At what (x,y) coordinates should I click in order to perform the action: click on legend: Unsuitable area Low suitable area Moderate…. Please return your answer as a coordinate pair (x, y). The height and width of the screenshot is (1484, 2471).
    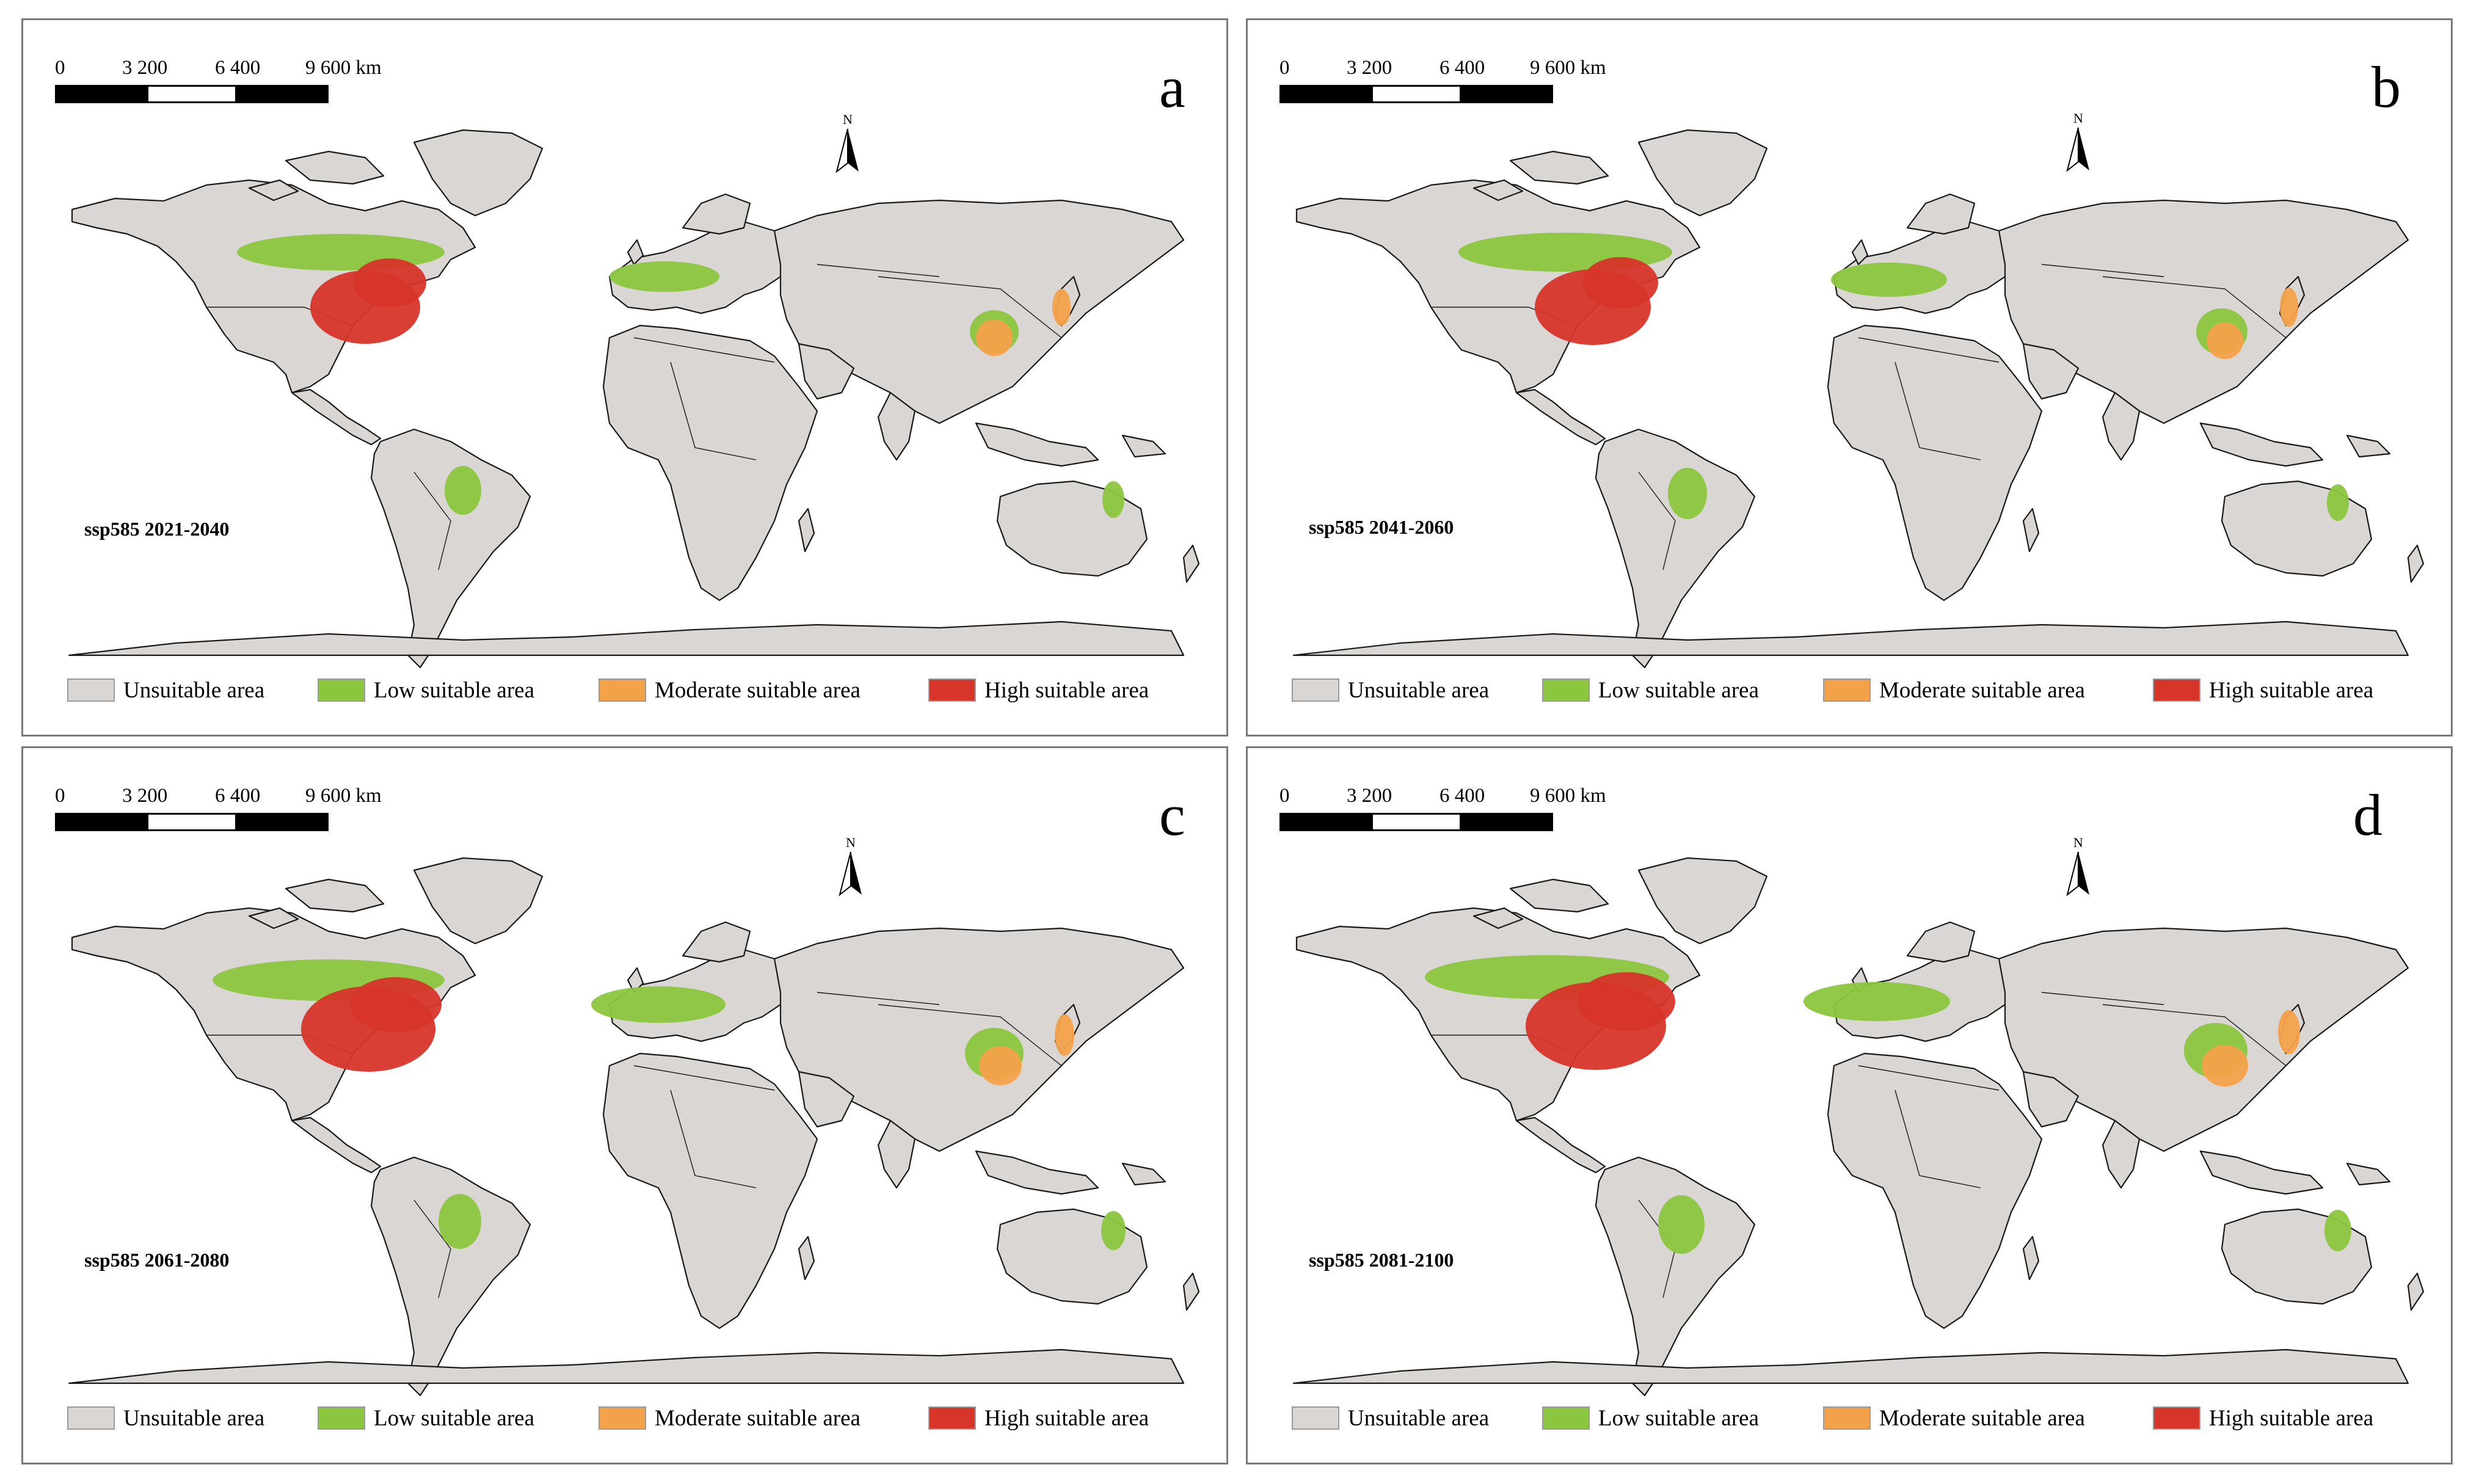
    Looking at the image, I should click on (1860, 690).